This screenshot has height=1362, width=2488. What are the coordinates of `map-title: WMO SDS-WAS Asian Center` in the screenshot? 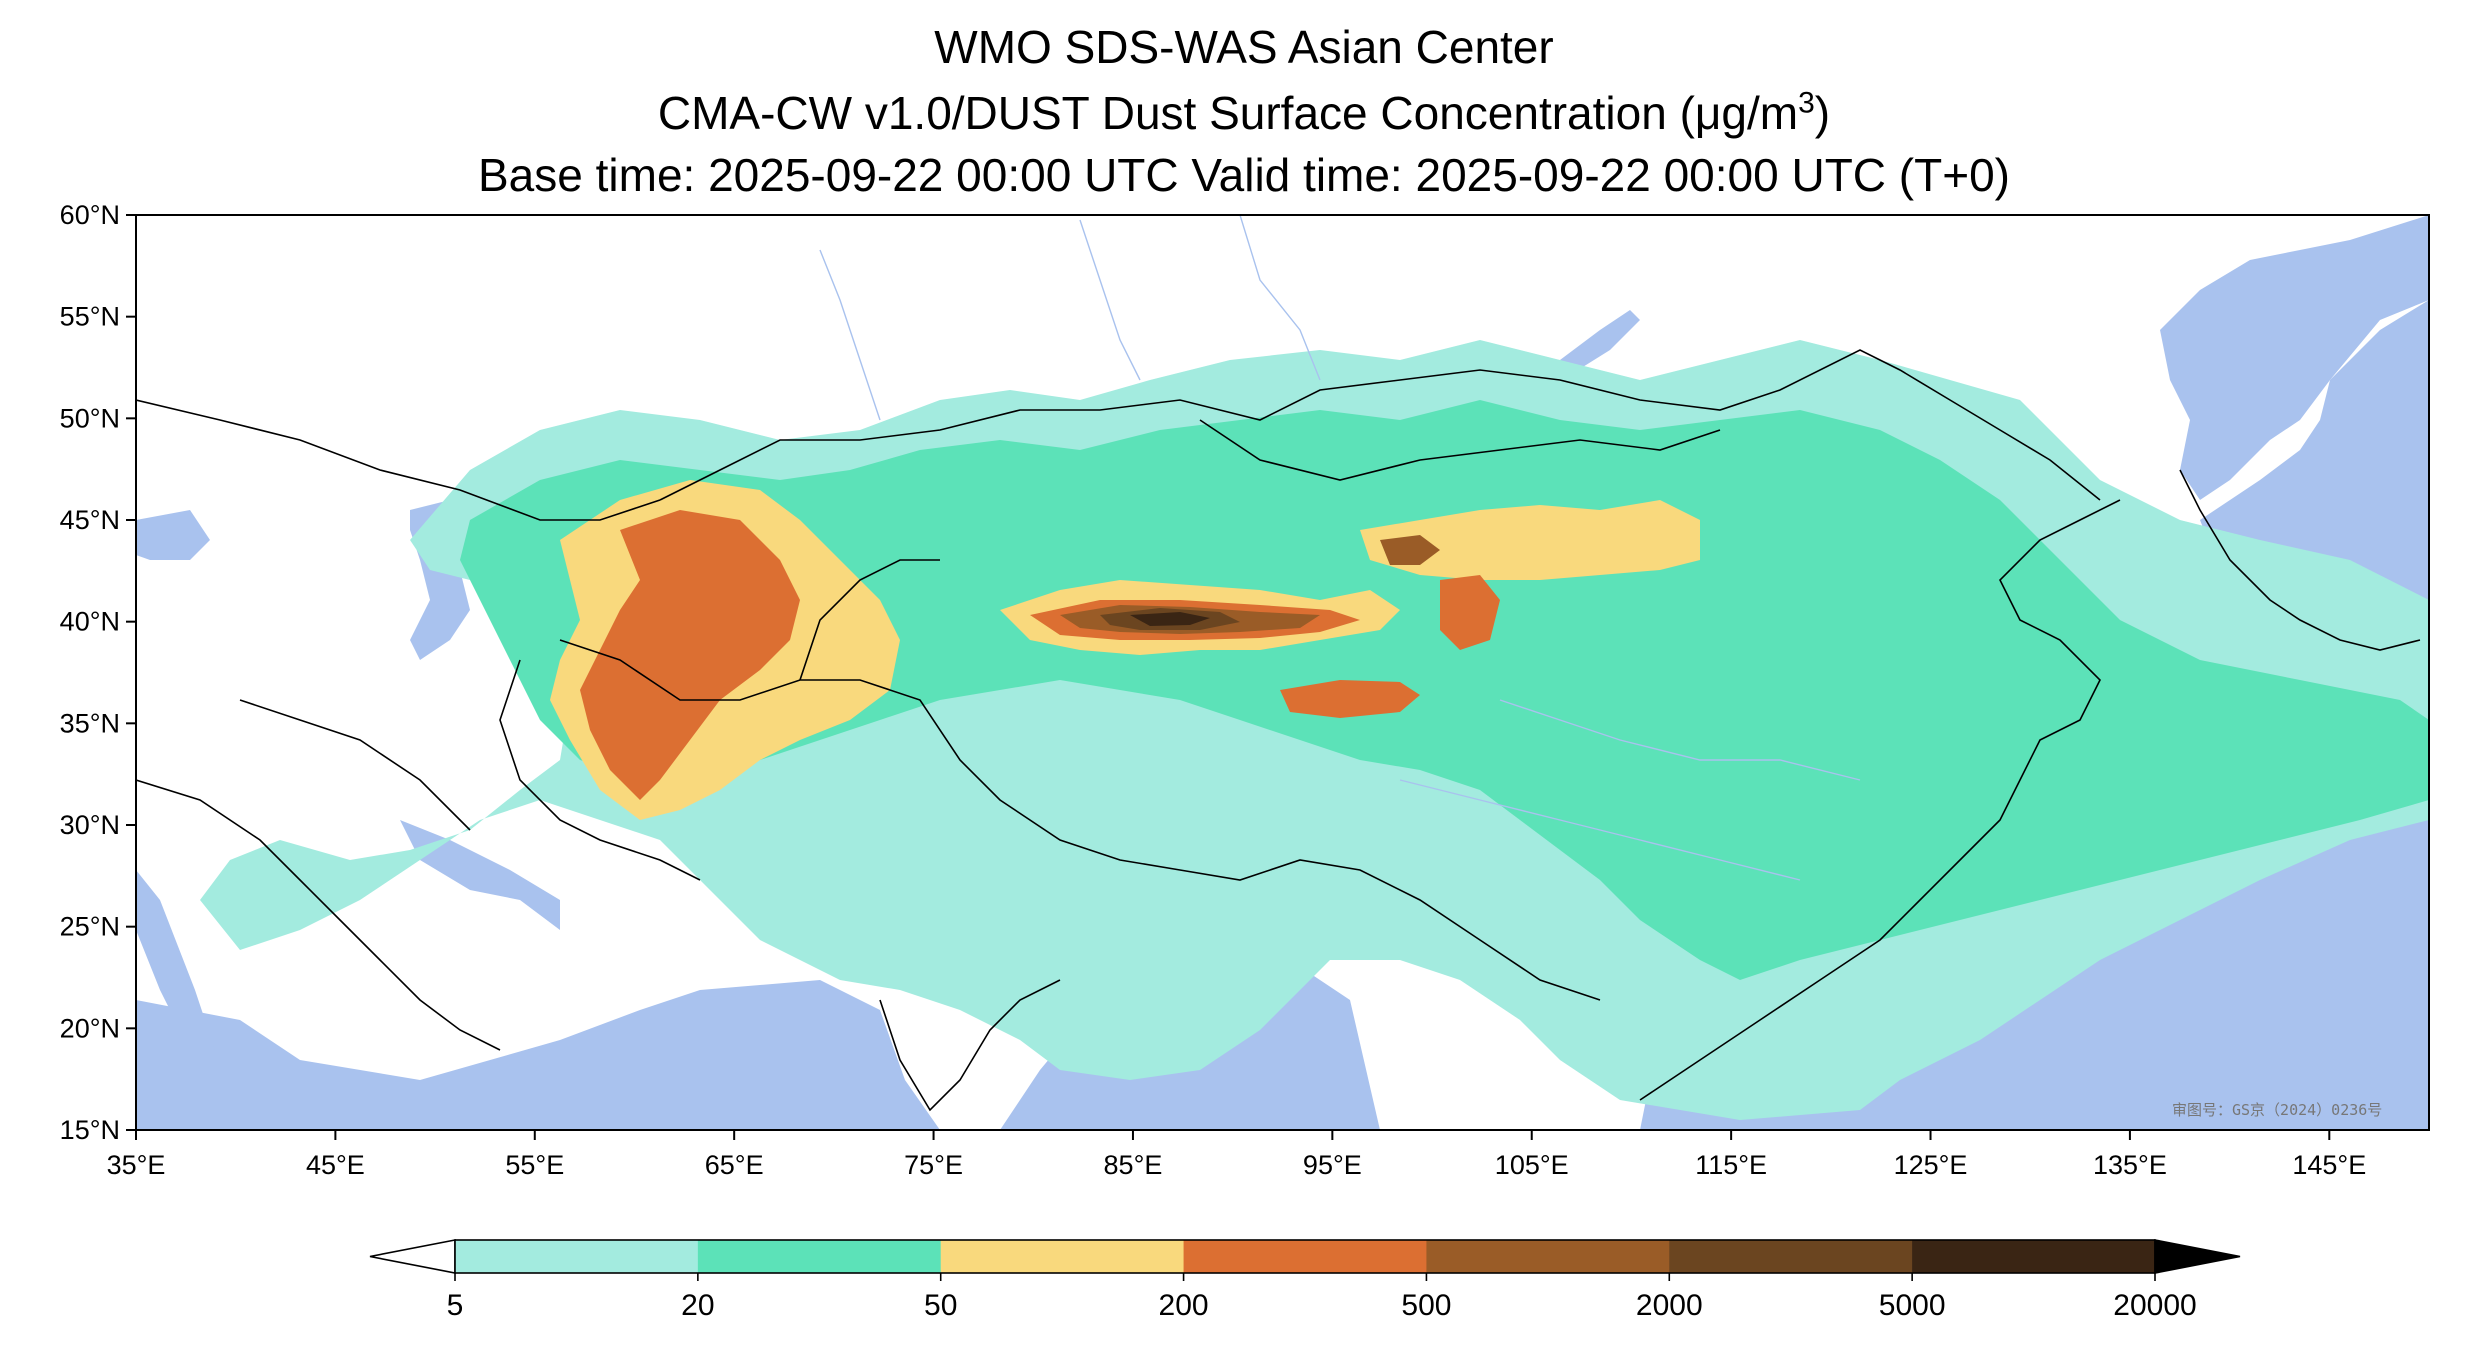 It's located at (1244, 47).